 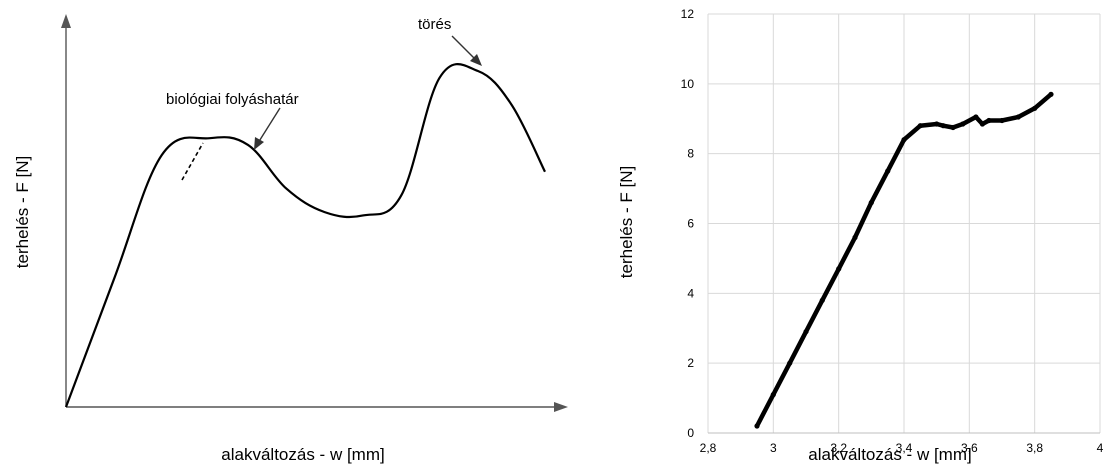 I want to click on right-y-axis-title: terhelés - F [N], so click(x=626, y=222).